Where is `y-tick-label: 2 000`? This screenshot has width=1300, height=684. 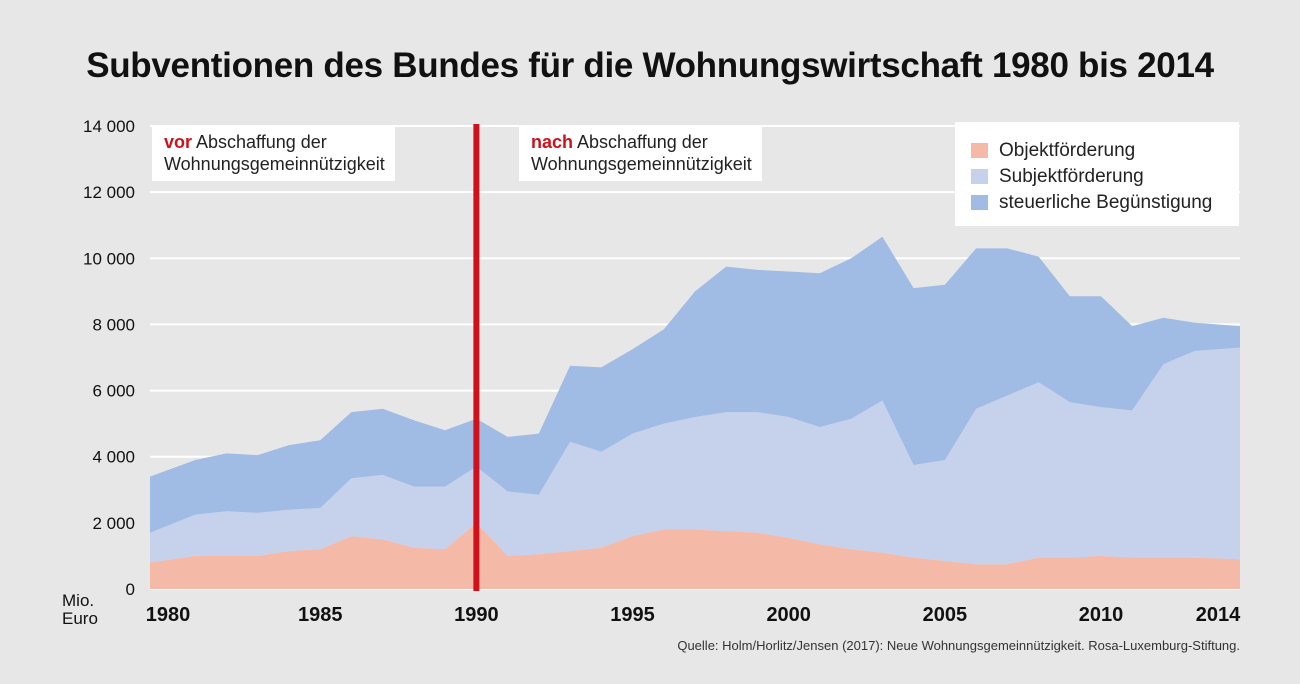
y-tick-label: 2 000 is located at coordinates (113, 523).